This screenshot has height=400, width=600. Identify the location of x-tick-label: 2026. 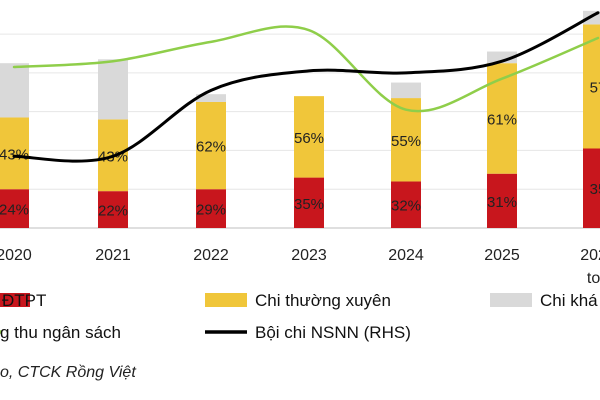
(590, 255).